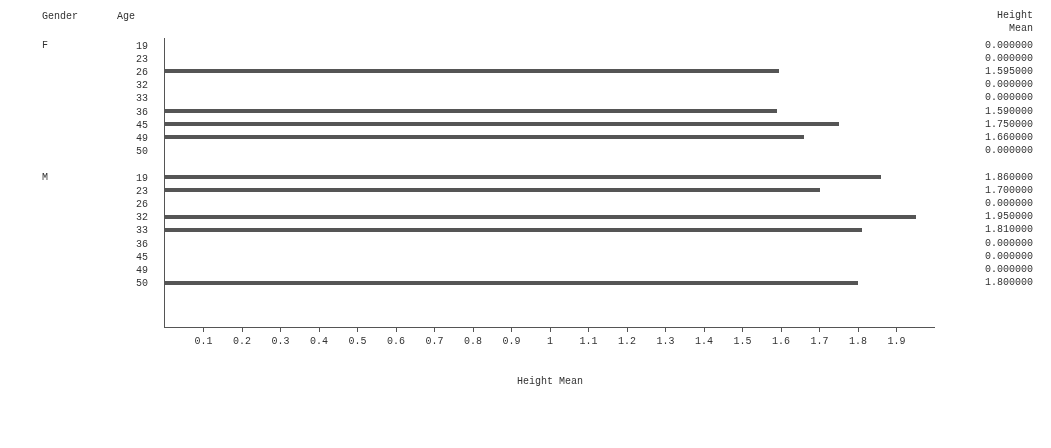 This screenshot has height=448, width=1051. Describe the element at coordinates (1009, 229) in the screenshot. I see `data-label: 1.810000` at that location.